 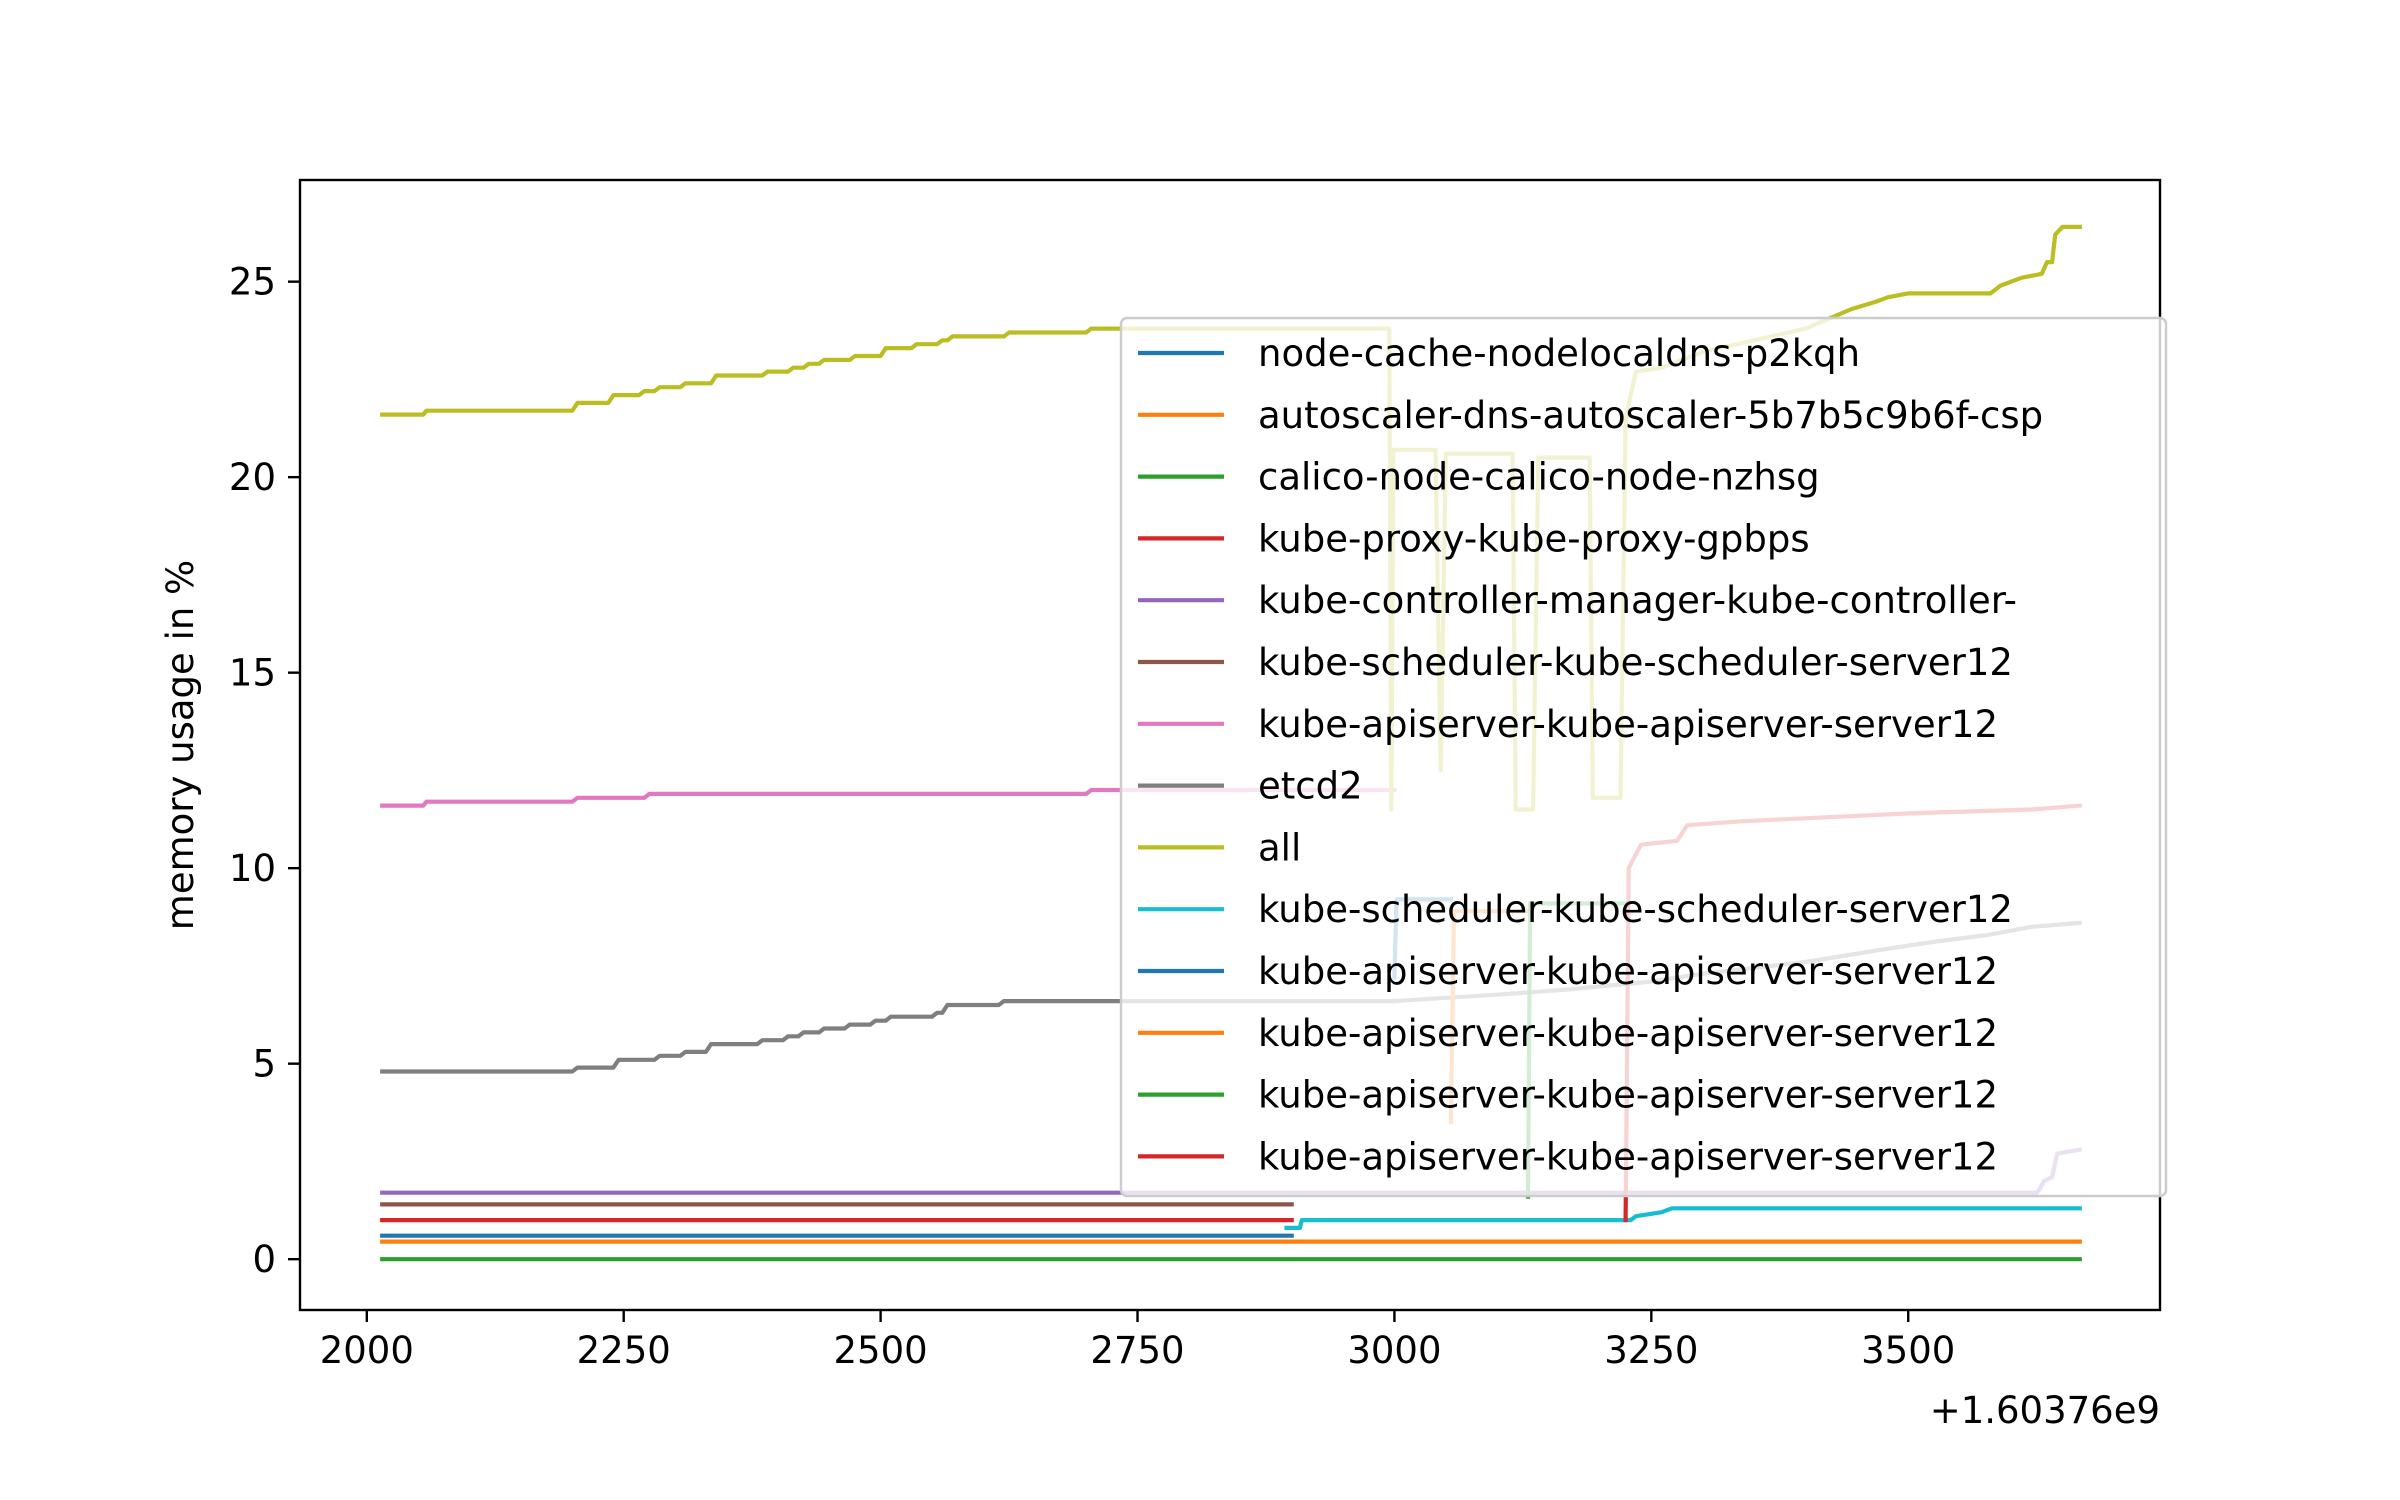 I want to click on legend-label: etcd2, so click(x=1310, y=786).